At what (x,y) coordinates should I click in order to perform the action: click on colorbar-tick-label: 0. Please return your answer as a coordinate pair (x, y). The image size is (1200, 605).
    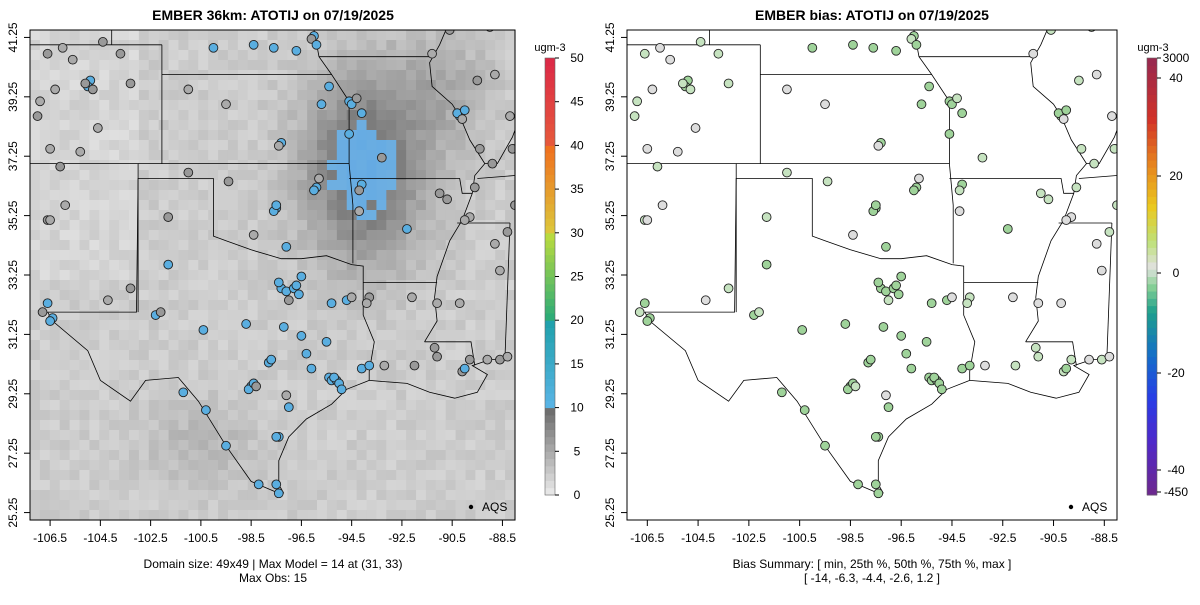
    Looking at the image, I should click on (1176, 273).